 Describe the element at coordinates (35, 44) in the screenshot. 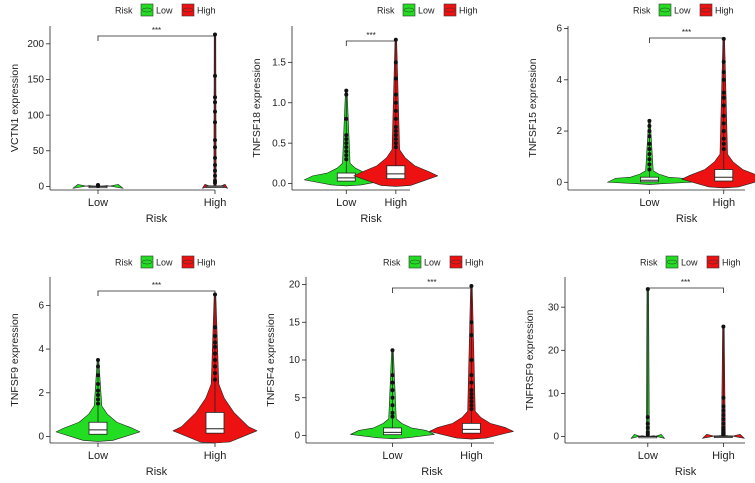

I see `y-tick-label: 200` at that location.